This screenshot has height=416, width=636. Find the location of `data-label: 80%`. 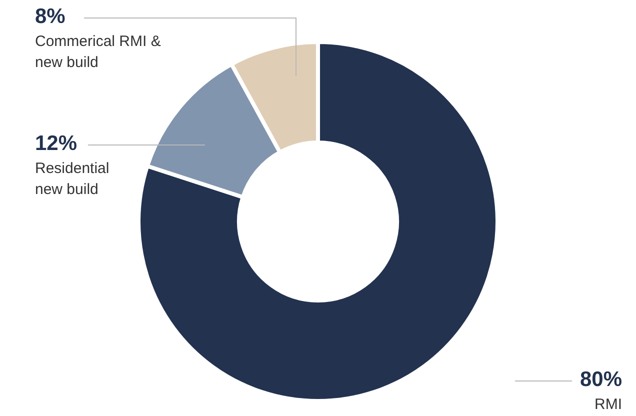

data-label: 80% is located at coordinates (600, 380).